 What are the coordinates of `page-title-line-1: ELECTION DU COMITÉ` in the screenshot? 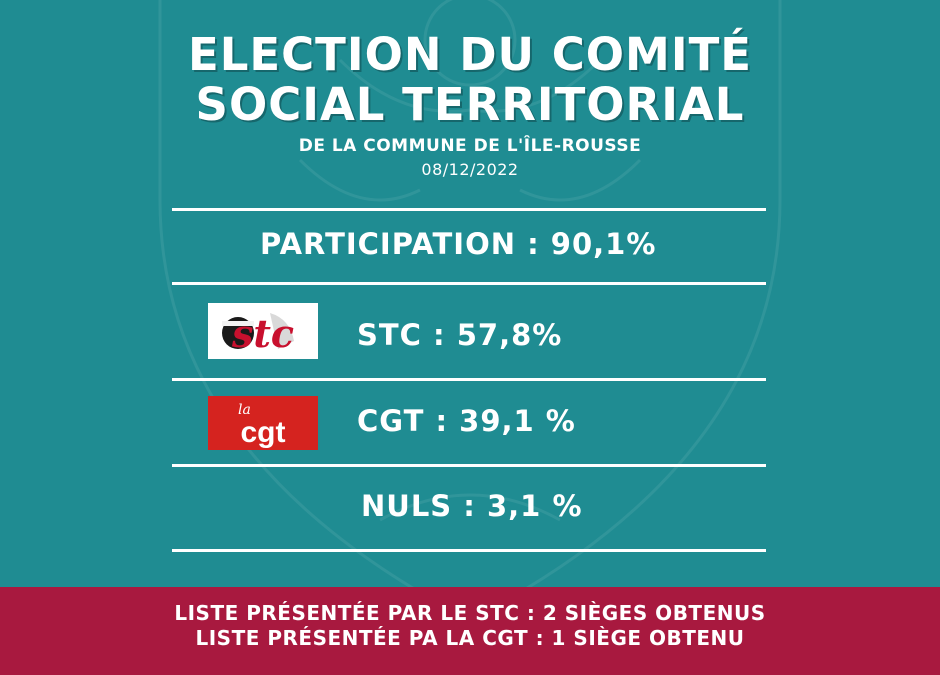 It's located at (470, 54).